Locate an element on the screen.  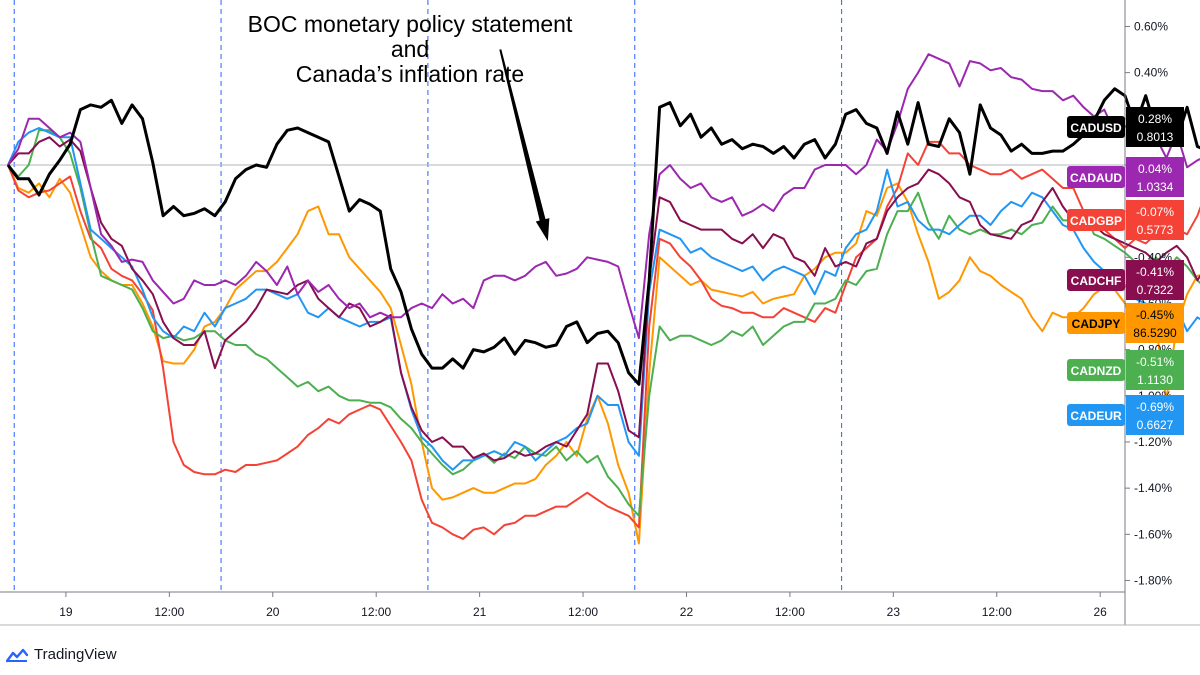
x-tick-label: 20 is located at coordinates (273, 612).